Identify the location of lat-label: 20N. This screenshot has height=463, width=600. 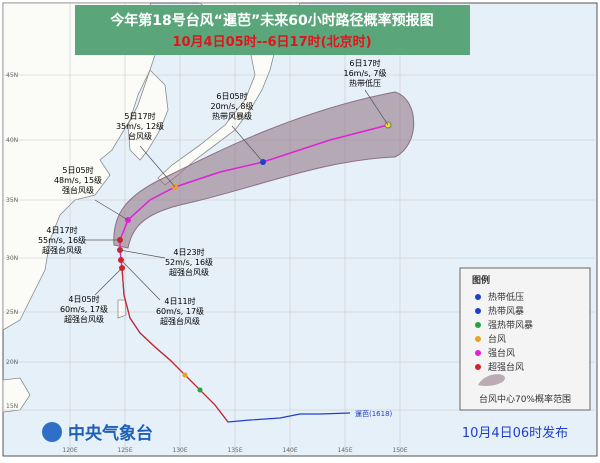
(12, 362).